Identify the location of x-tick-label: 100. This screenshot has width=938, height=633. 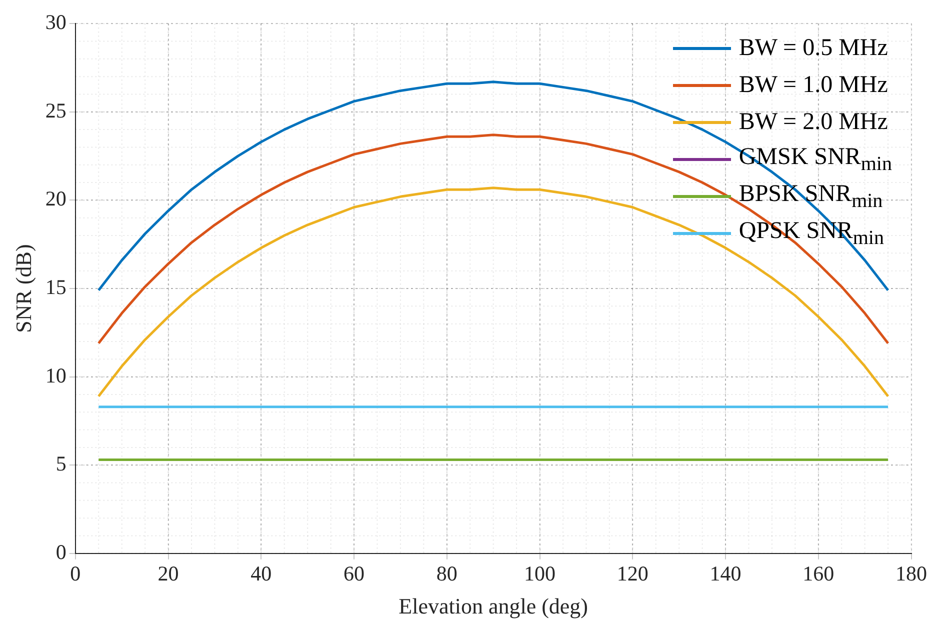
(540, 574).